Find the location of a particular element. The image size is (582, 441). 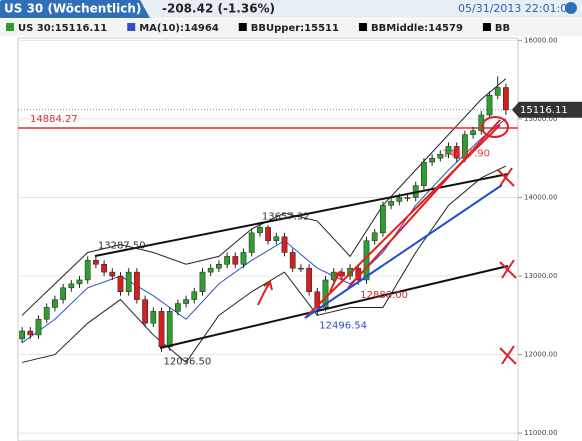

annotation: 13287.50 is located at coordinates (122, 245).